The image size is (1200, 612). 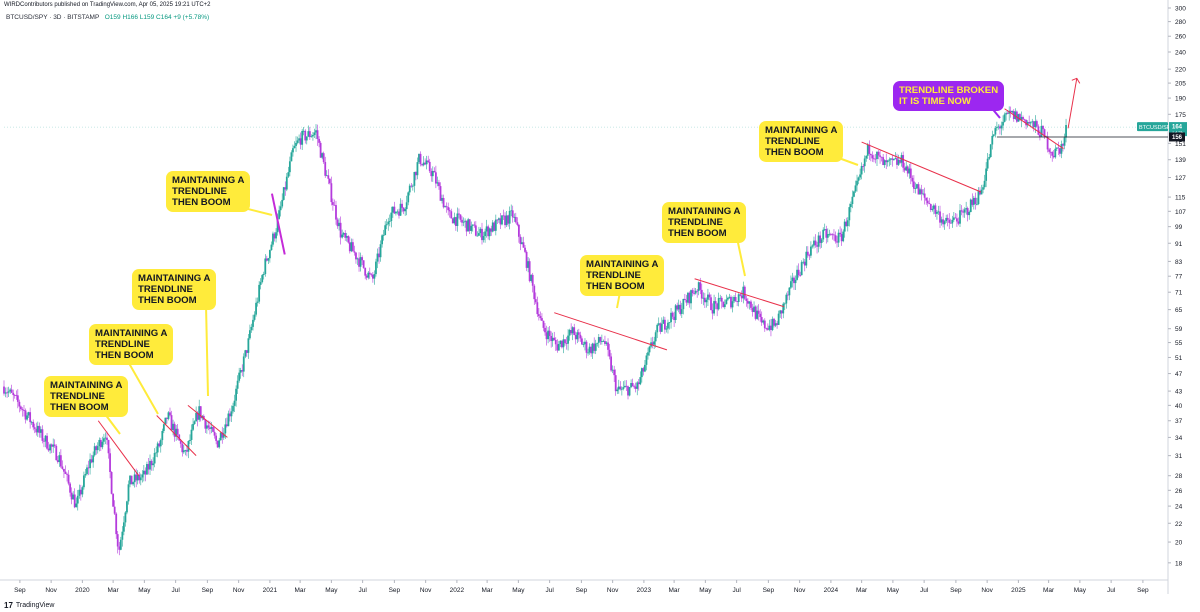 I want to click on y-tick-label: 26, so click(x=1179, y=491).